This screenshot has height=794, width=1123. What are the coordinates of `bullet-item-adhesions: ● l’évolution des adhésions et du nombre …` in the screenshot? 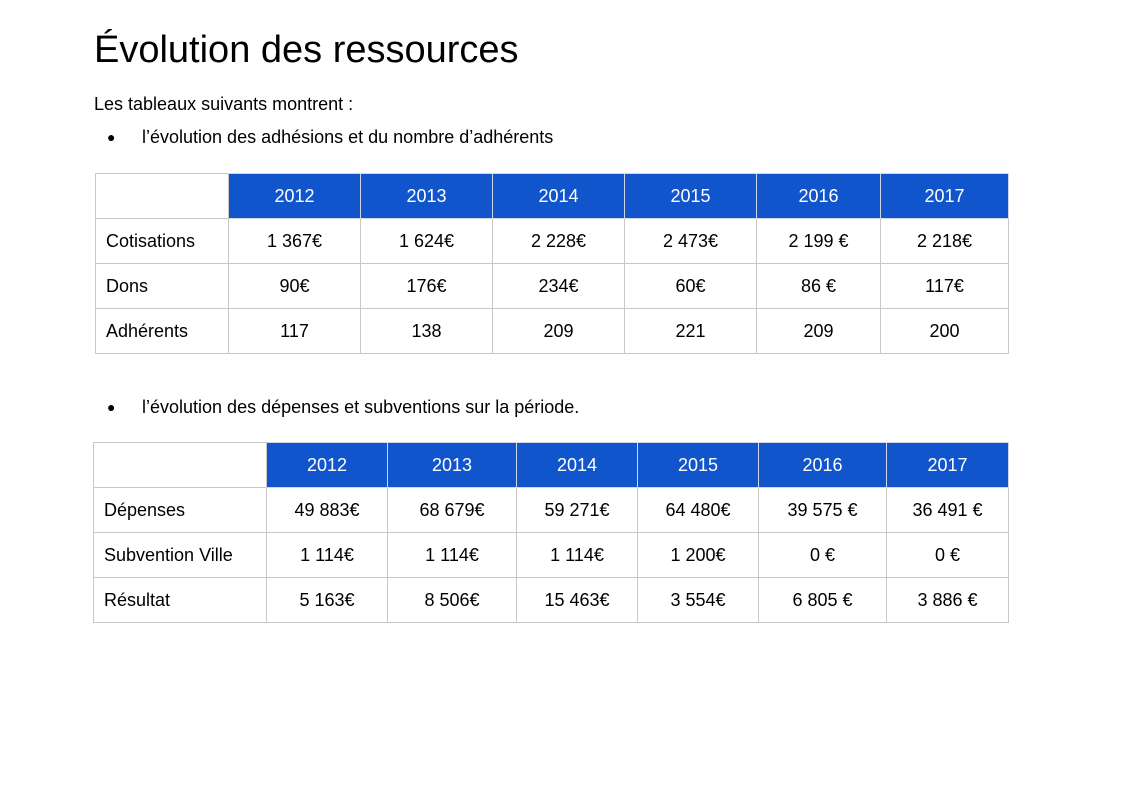 It's located at (330, 137).